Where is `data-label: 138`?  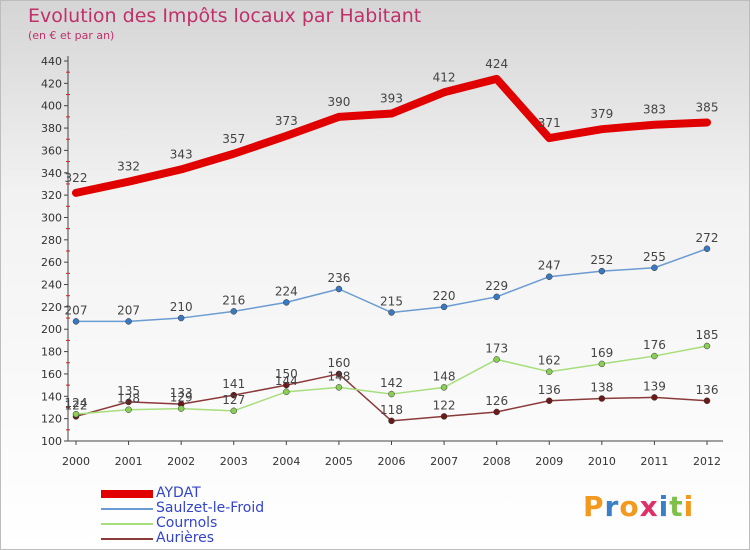 data-label: 138 is located at coordinates (601, 388).